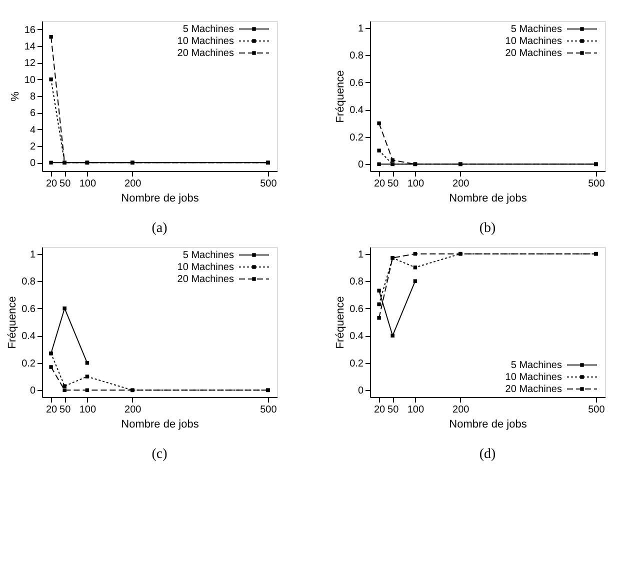 The width and height of the screenshot is (624, 571). Describe the element at coordinates (15, 96) in the screenshot. I see `y-axis-title: %` at that location.